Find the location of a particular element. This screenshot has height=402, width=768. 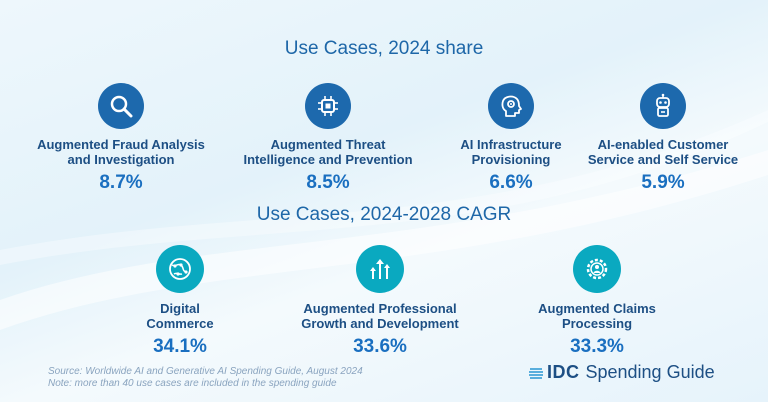

use-case-value: 33.3% is located at coordinates (597, 346).